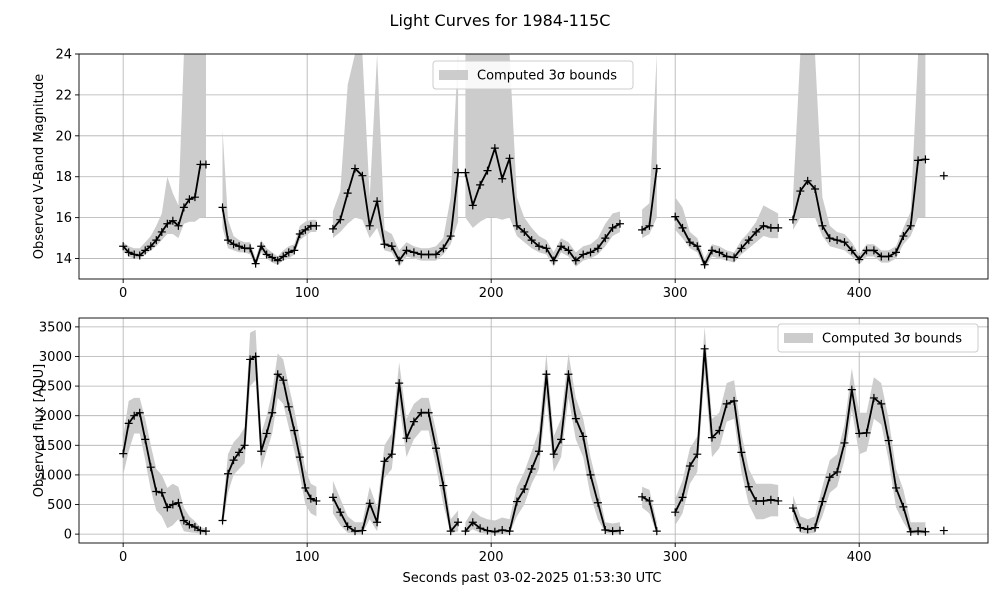 Image resolution: width=1000 pixels, height=600 pixels. Describe the element at coordinates (55, 475) in the screenshot. I see `y-tick-label: 1000` at that location.